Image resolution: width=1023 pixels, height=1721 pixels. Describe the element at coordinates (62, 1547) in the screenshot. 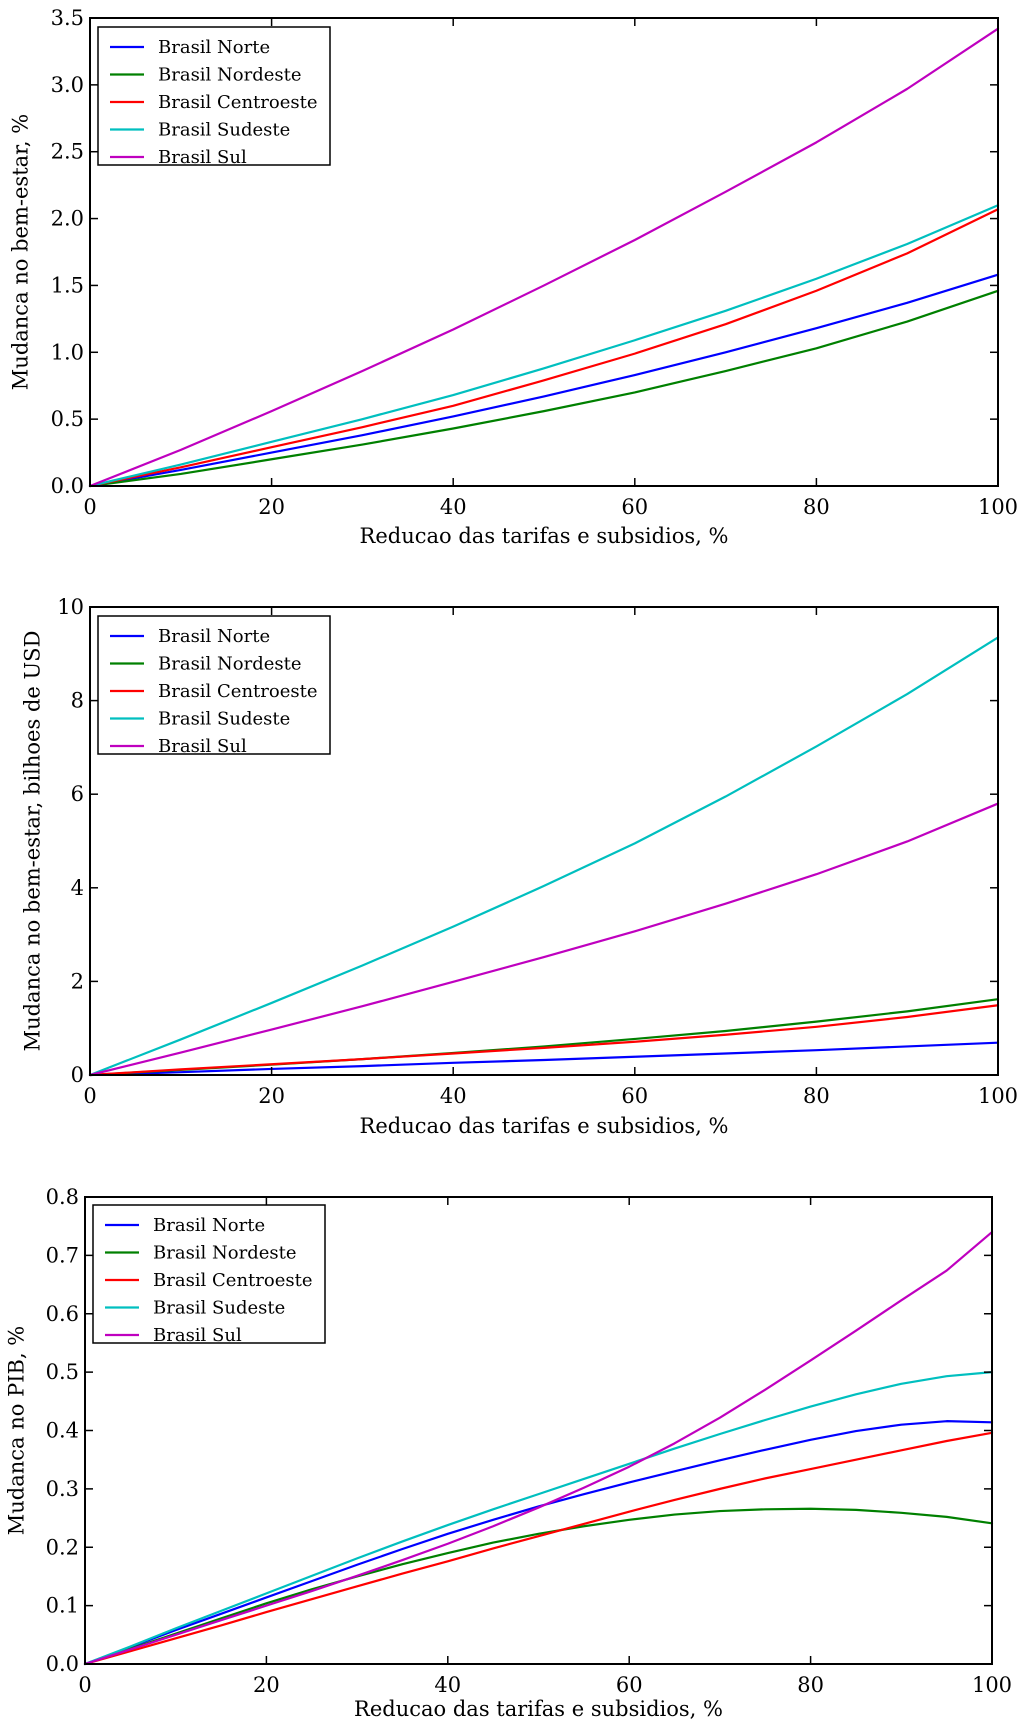

I see `y-tick-label: 0.2` at that location.